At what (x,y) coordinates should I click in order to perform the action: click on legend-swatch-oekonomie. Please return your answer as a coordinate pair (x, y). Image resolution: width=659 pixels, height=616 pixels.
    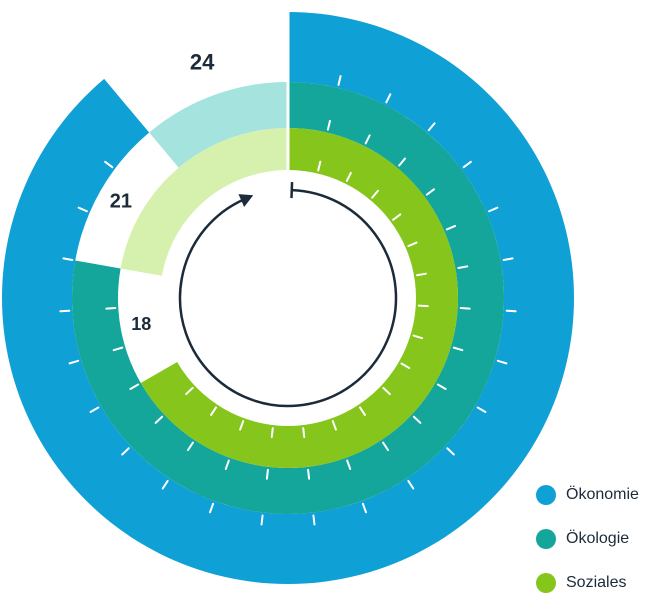
    Looking at the image, I should click on (546, 495).